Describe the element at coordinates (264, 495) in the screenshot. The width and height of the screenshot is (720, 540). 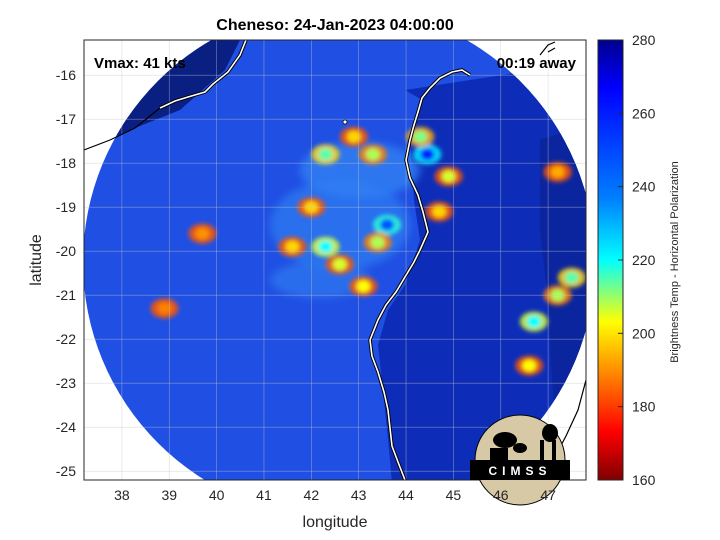
I see `x-tick-label: 41` at that location.